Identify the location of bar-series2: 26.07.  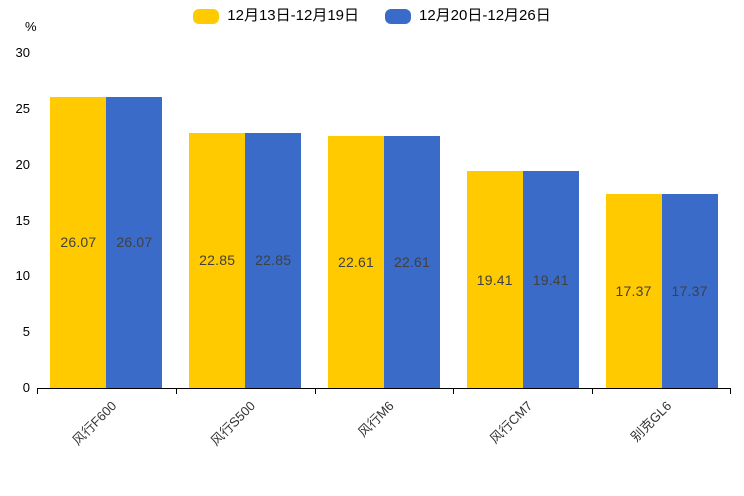
(134, 242).